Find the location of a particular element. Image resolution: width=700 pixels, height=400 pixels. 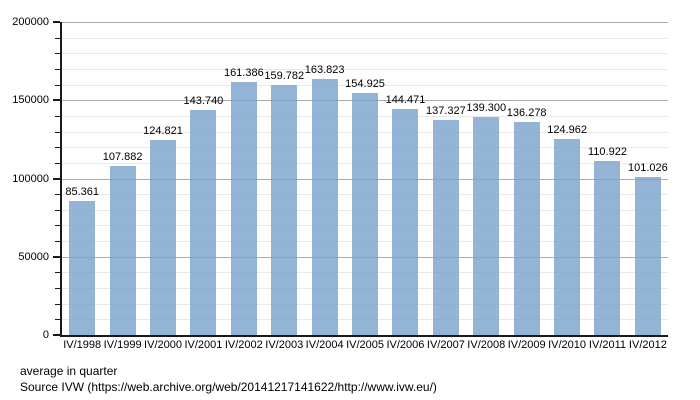

bar-IV/2011 is located at coordinates (607, 248).